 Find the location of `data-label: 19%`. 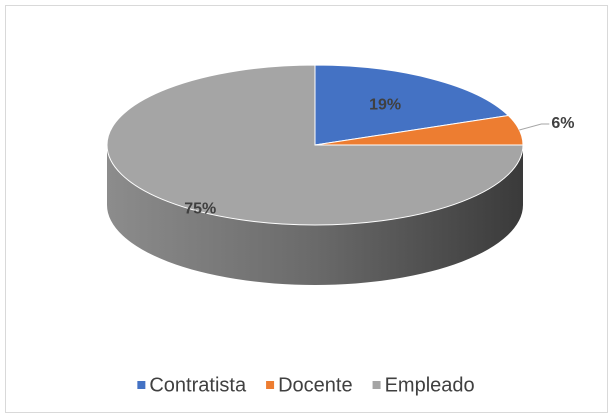

data-label: 19% is located at coordinates (385, 105).